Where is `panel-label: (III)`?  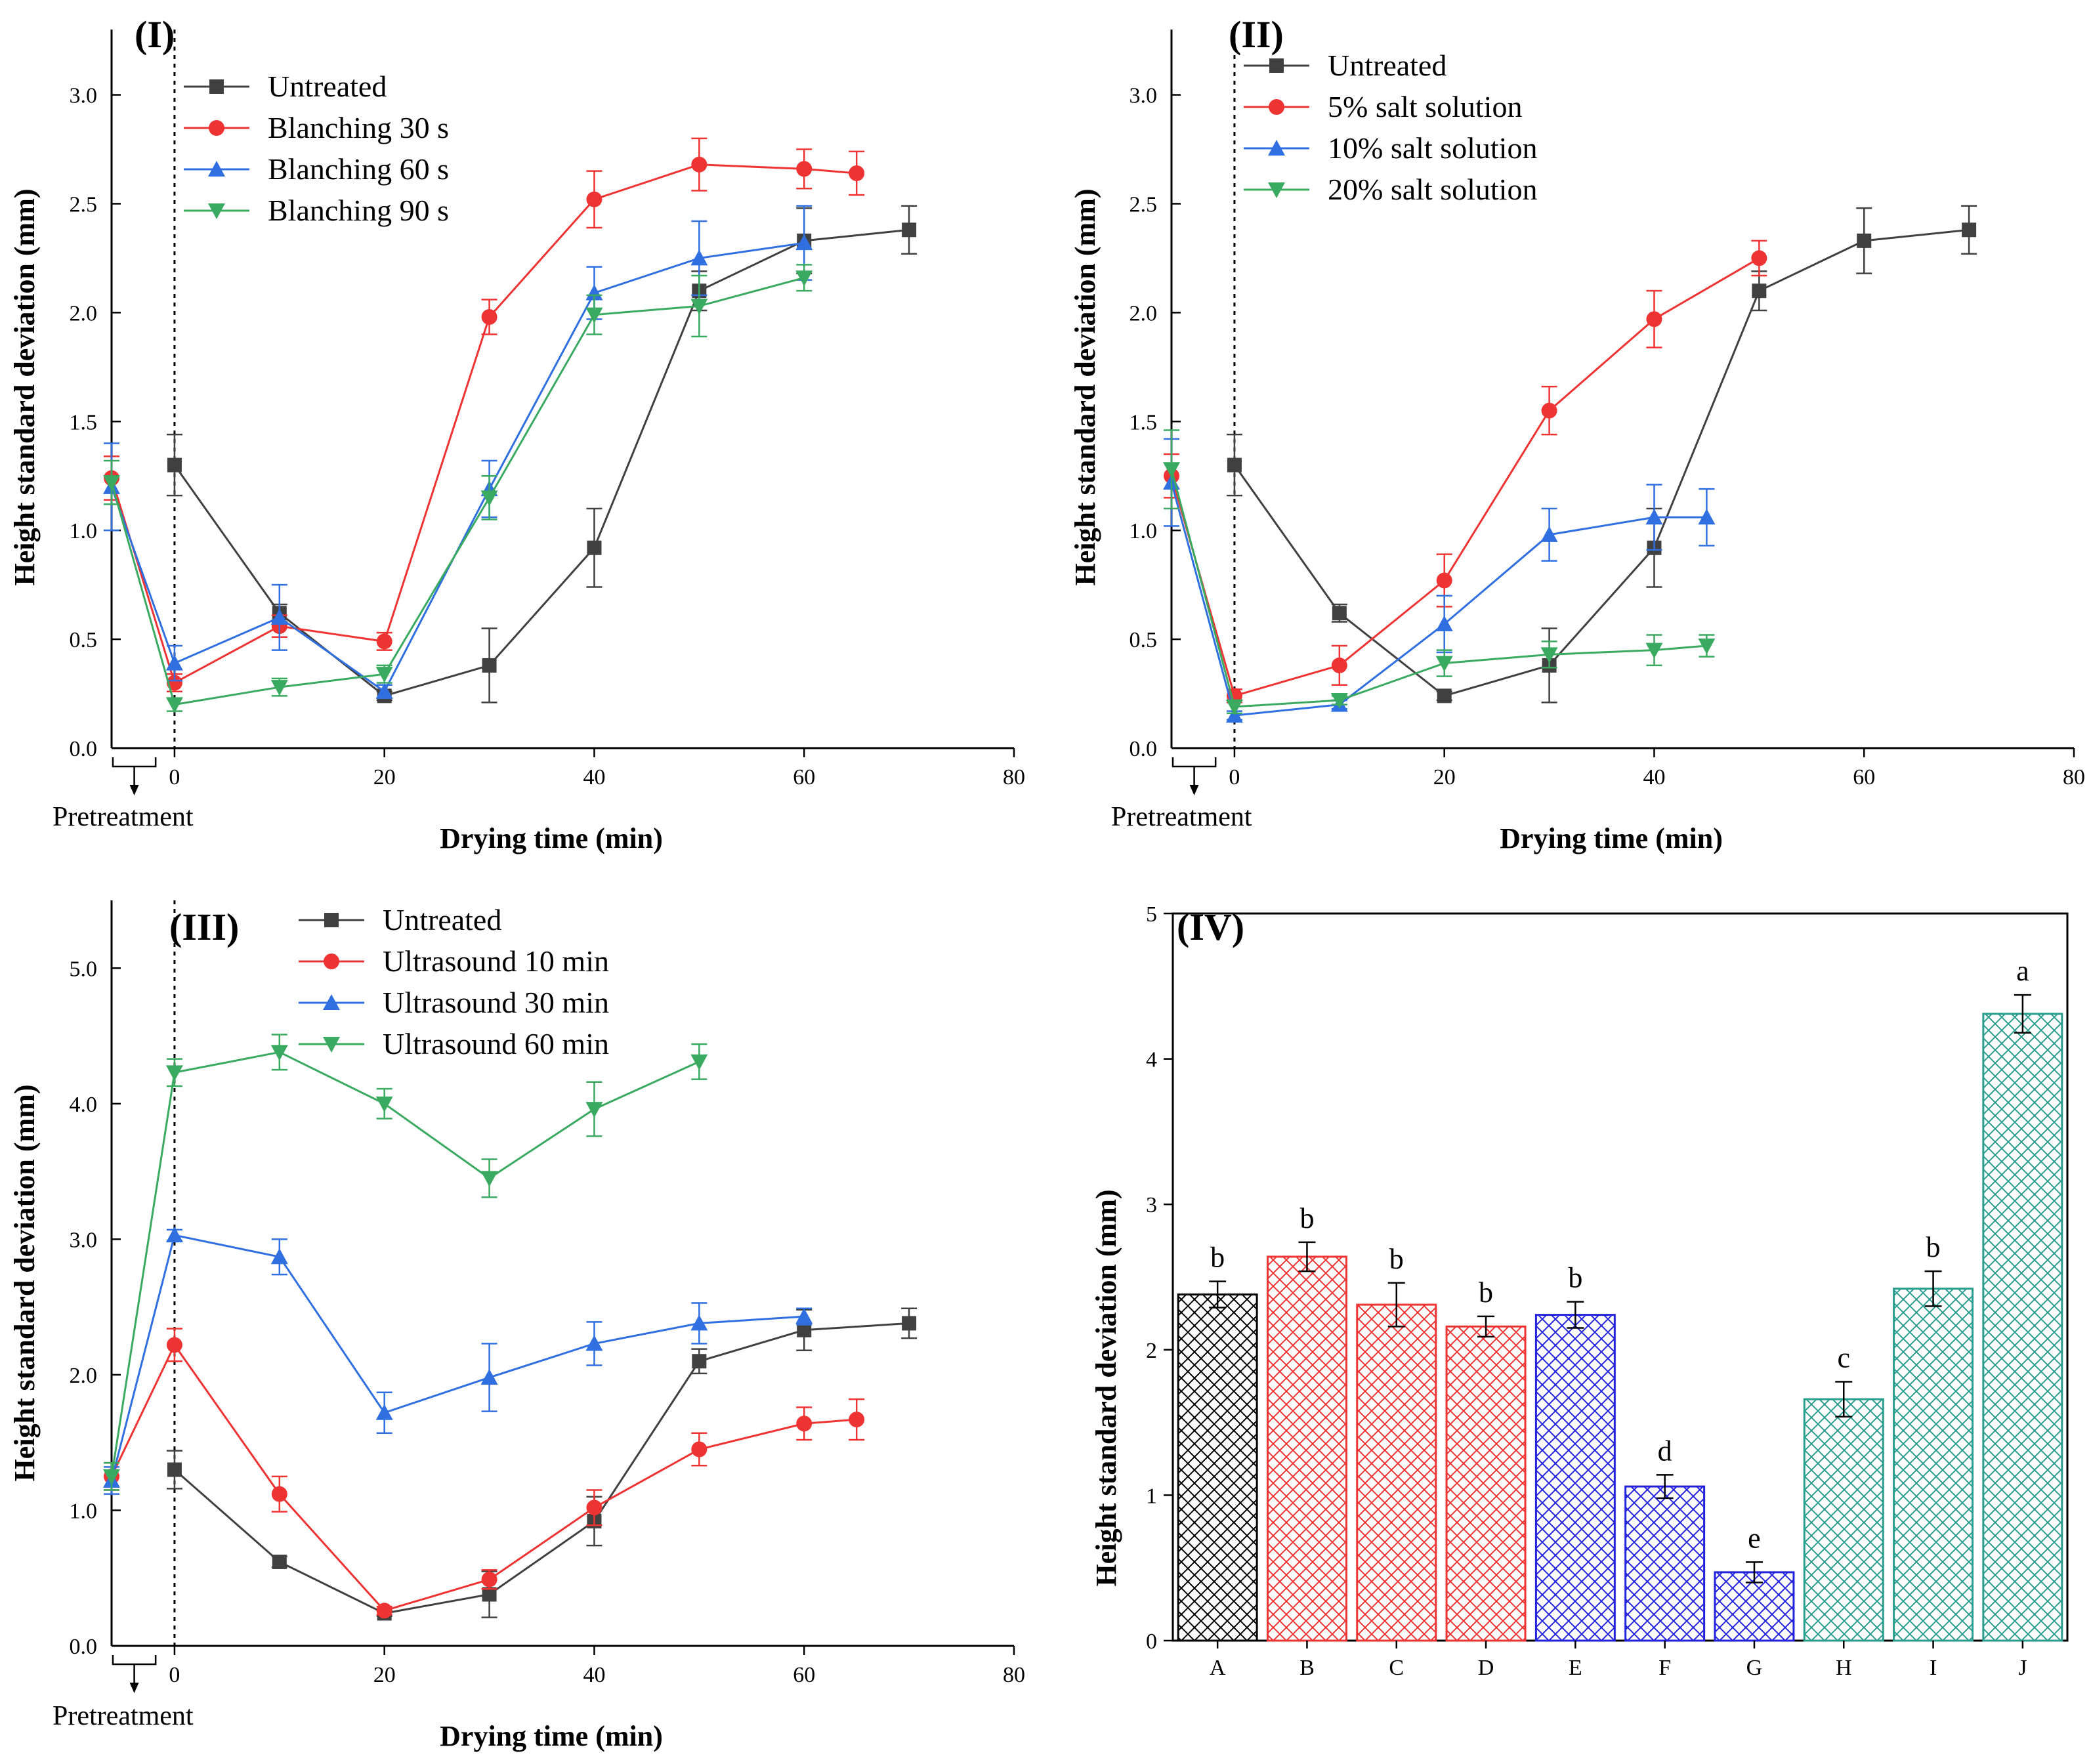 panel-label: (III) is located at coordinates (204, 927).